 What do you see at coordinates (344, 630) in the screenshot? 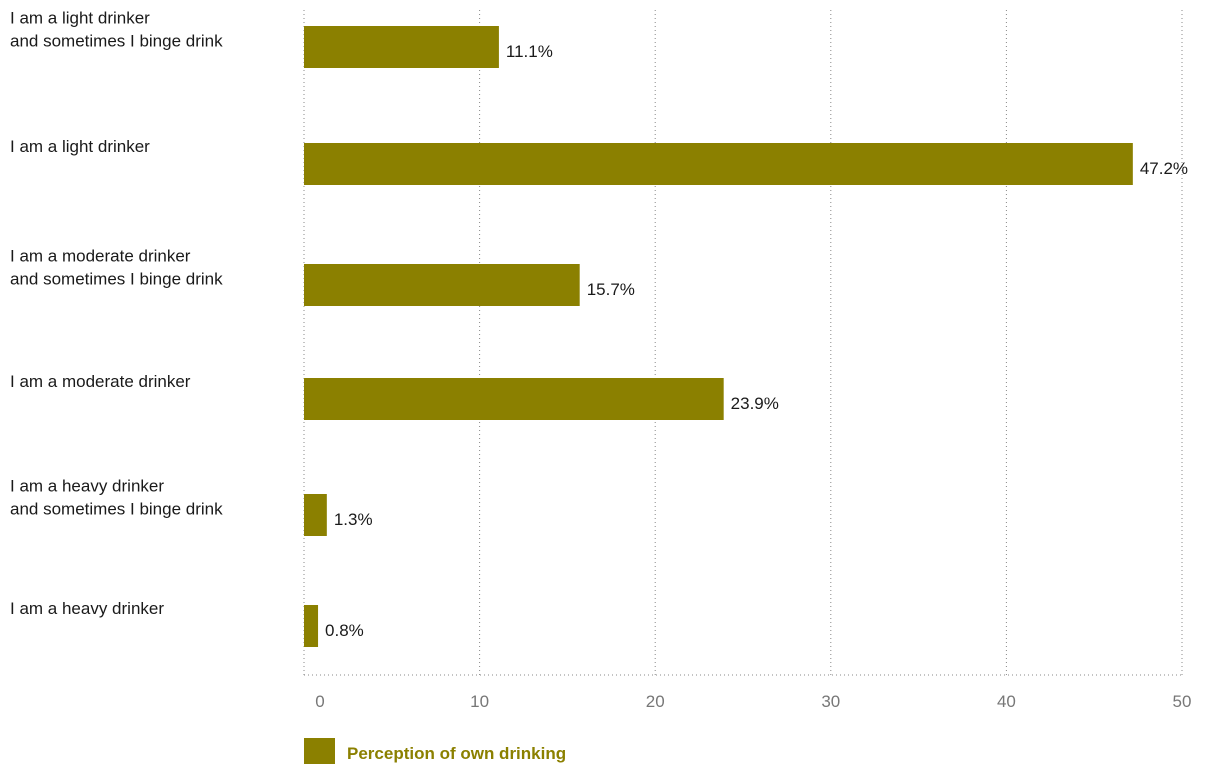
I see `value-label: 0.8%` at bounding box center [344, 630].